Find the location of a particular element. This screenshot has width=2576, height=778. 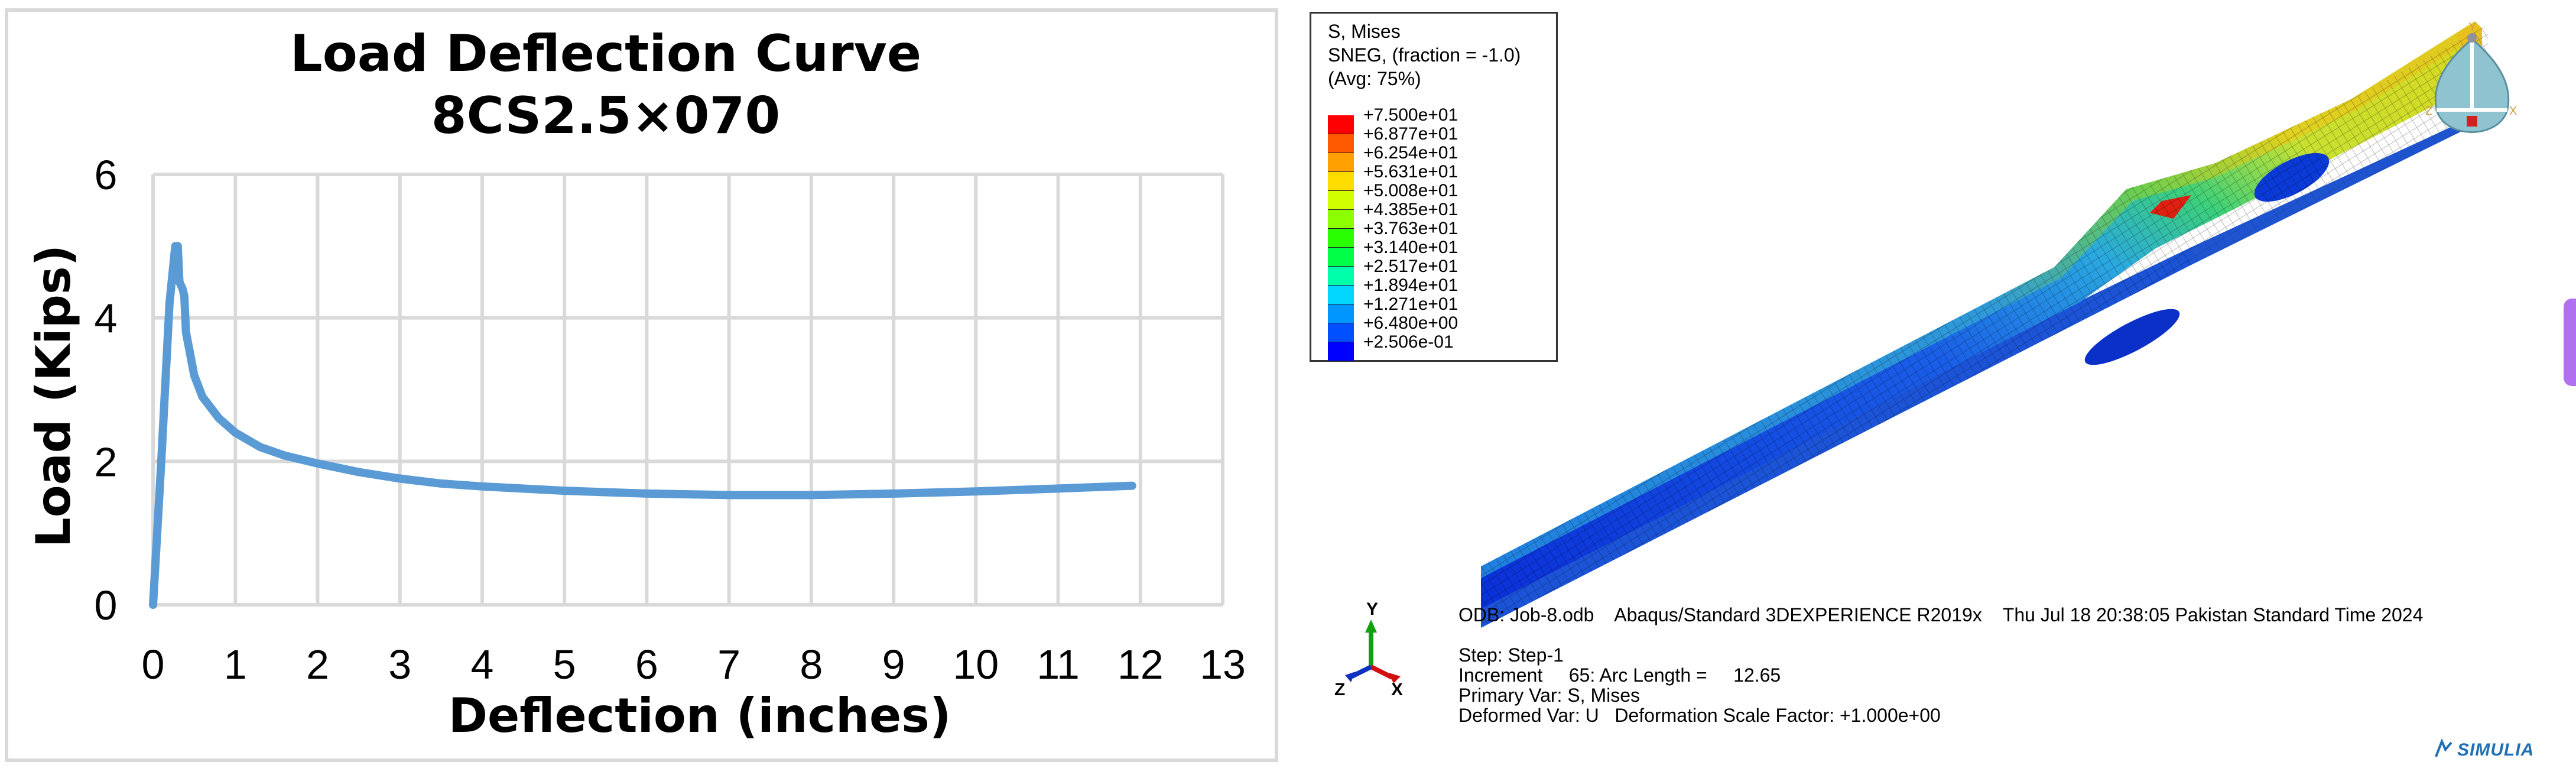

x-tick-label: 1 is located at coordinates (235, 664).